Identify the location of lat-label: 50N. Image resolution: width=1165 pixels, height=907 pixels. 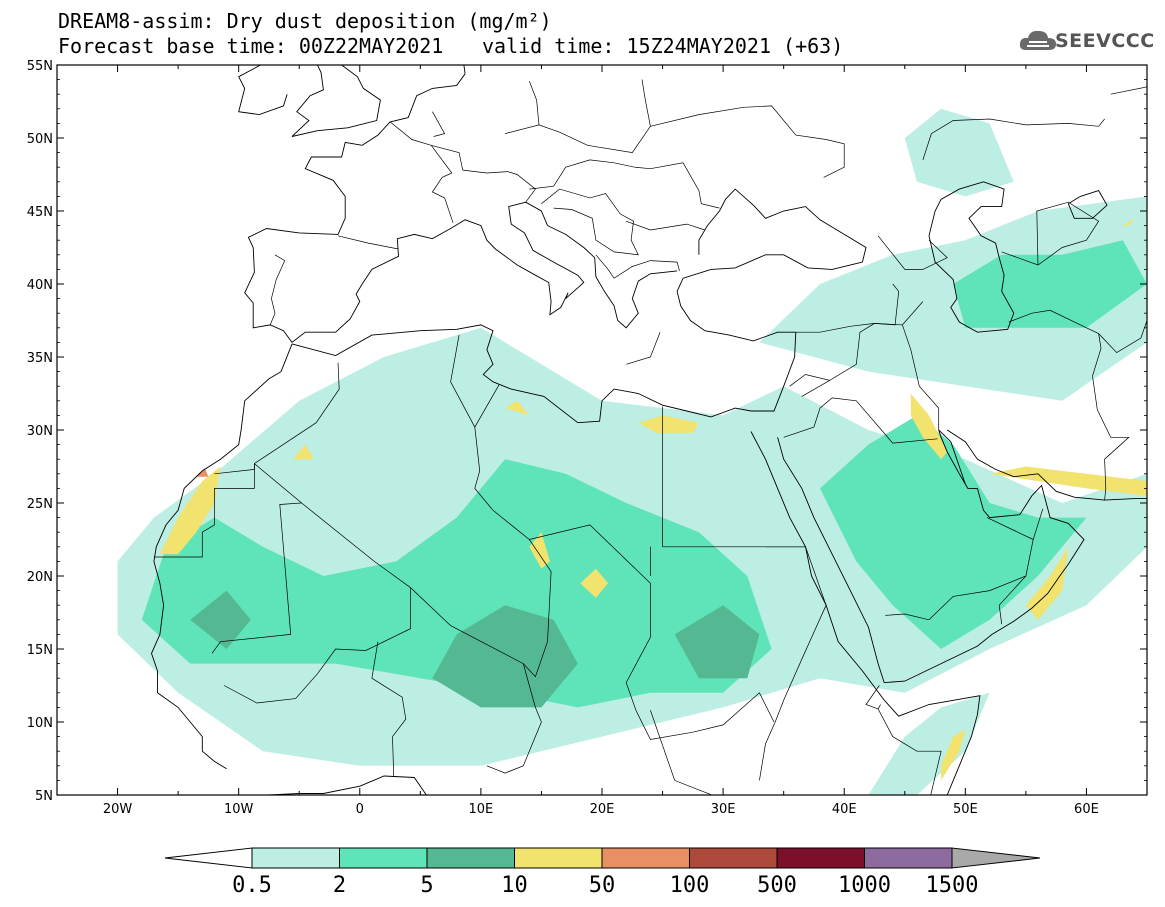
(40, 139).